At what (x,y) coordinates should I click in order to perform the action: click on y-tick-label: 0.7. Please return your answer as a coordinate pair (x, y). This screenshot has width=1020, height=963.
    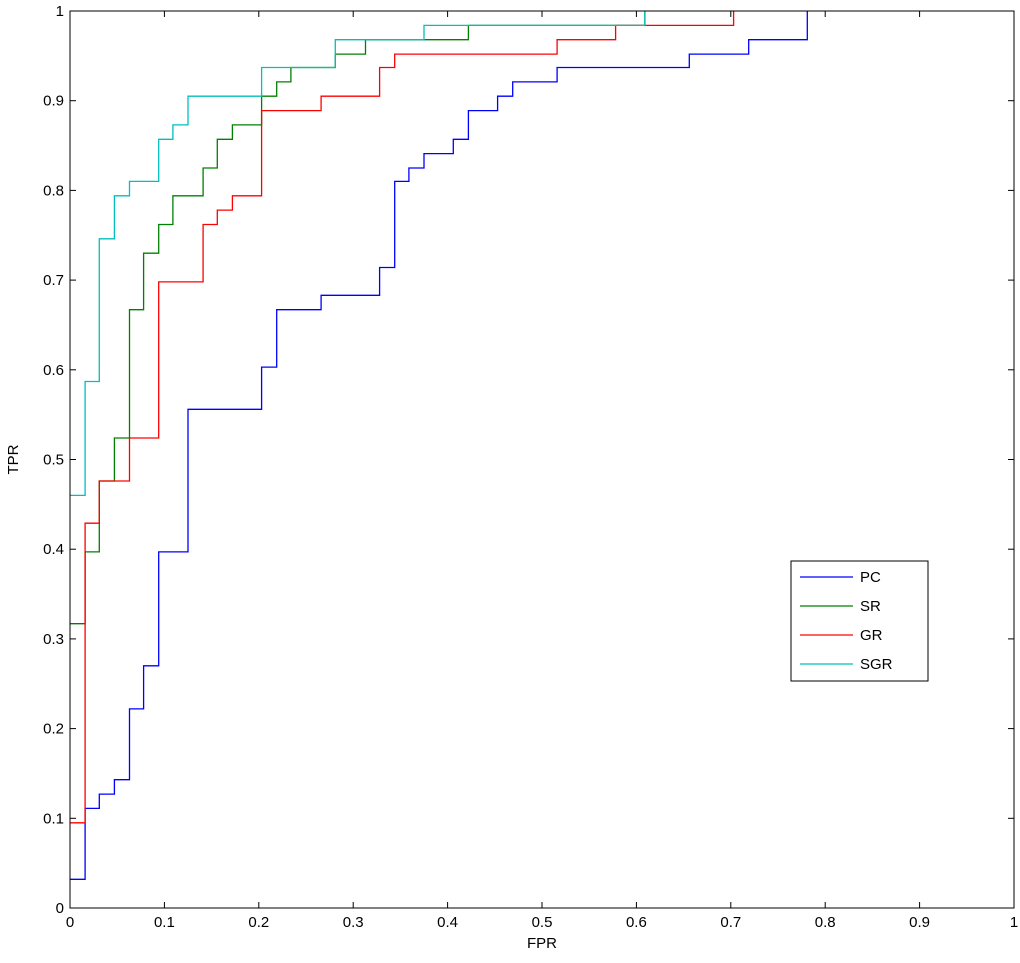
    Looking at the image, I should click on (53, 280).